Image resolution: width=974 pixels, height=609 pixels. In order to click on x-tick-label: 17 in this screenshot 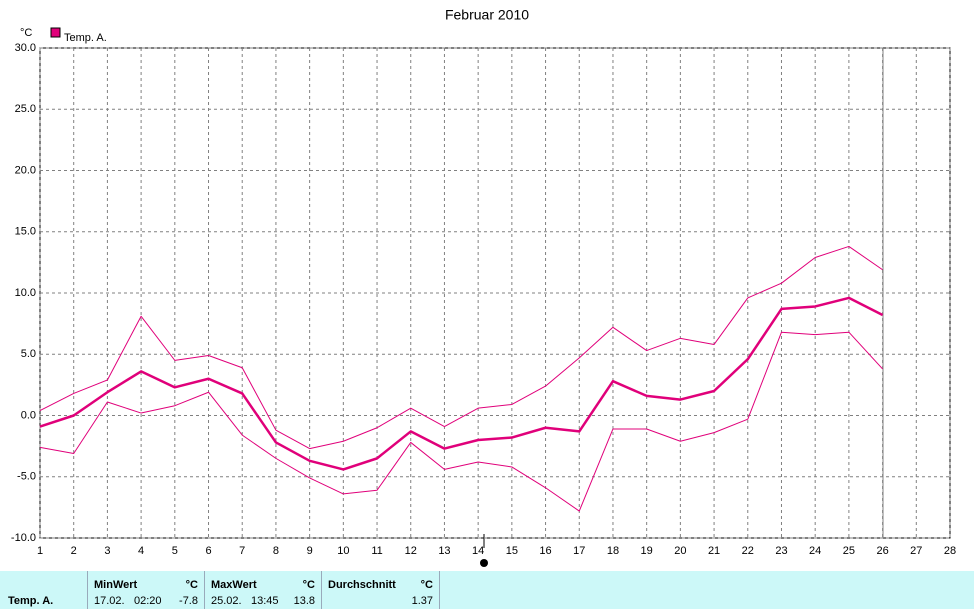, I will do `click(579, 551)`.